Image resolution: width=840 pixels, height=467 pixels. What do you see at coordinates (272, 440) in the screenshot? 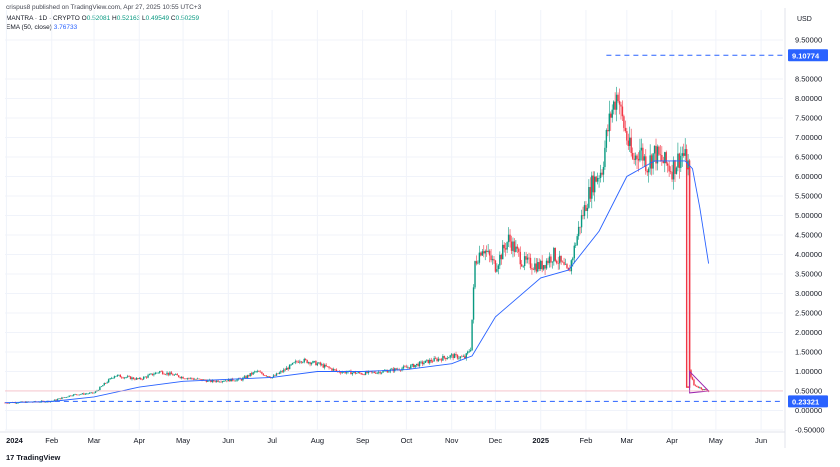
I see `x-tick-label-6: Jul` at bounding box center [272, 440].